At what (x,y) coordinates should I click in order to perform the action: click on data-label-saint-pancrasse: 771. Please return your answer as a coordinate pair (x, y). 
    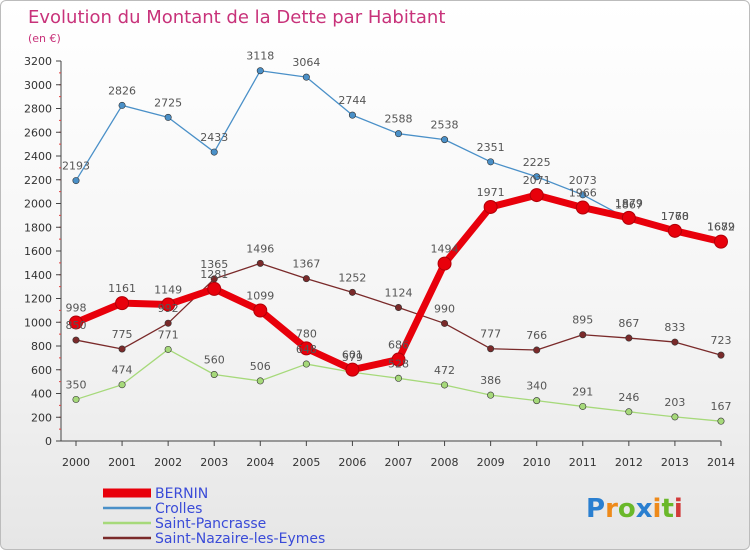
    Looking at the image, I should click on (168, 334).